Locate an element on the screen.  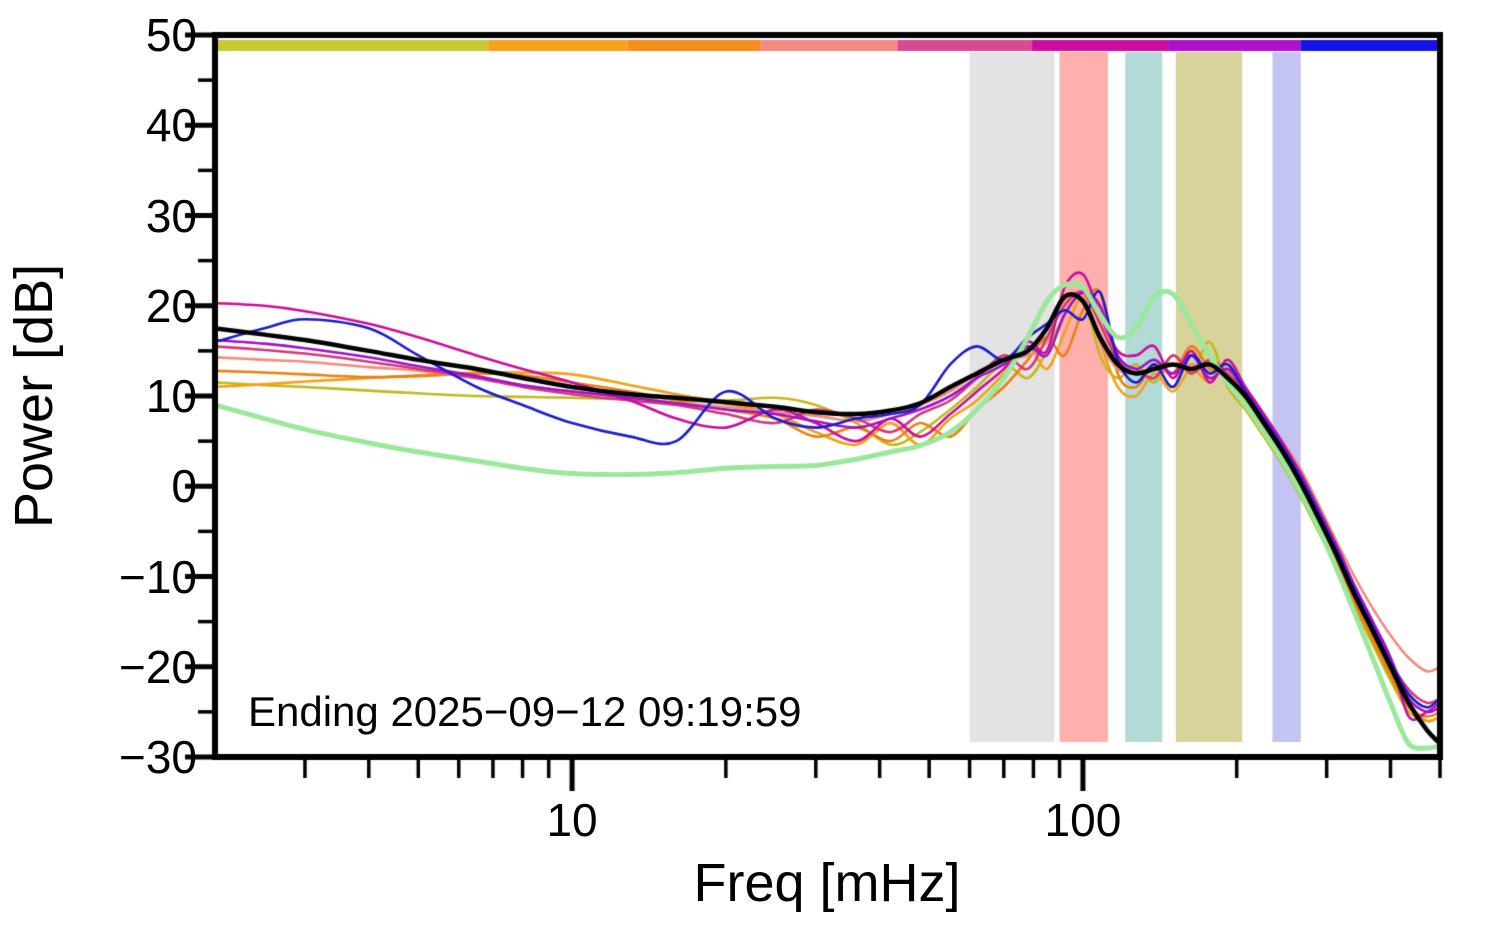
y-tick-label: 30 is located at coordinates (171, 215).